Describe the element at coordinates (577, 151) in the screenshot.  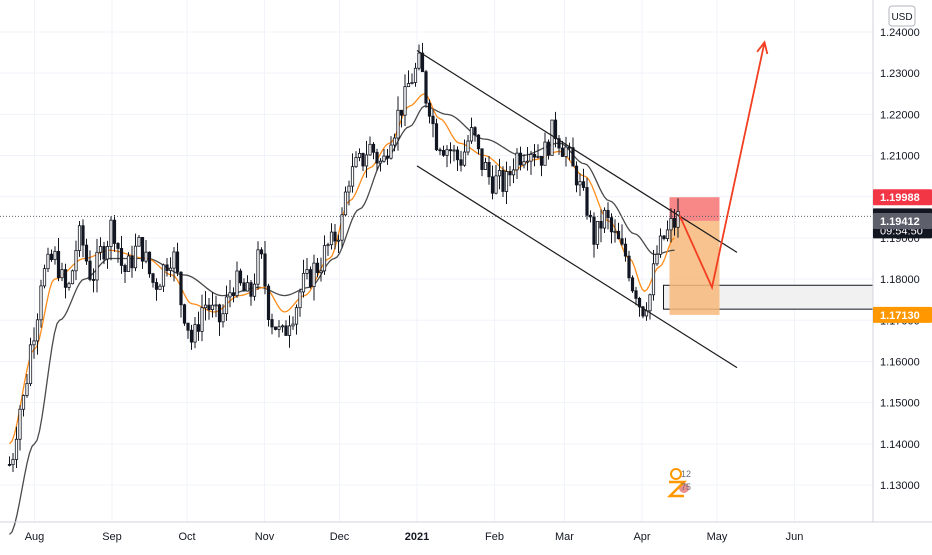
I see `channel-upper-line` at that location.